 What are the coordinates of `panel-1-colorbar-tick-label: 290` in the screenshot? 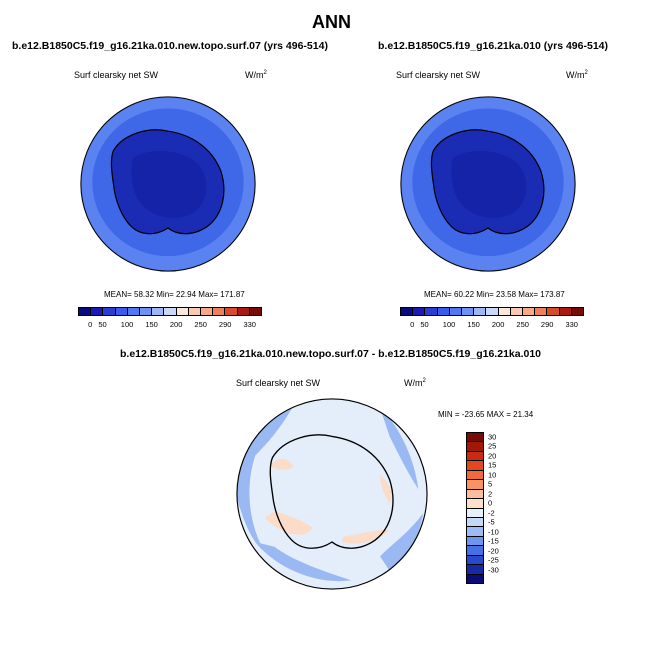 It's located at (225, 324).